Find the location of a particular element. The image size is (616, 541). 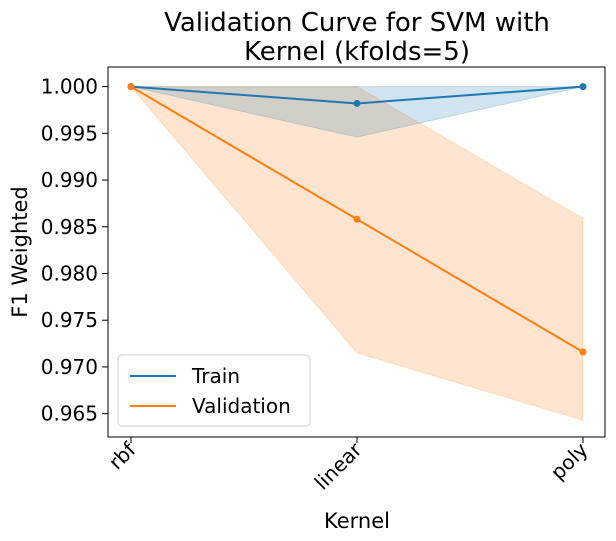

chart-title-line-2: Kernel (kfolds=5) is located at coordinates (357, 52).